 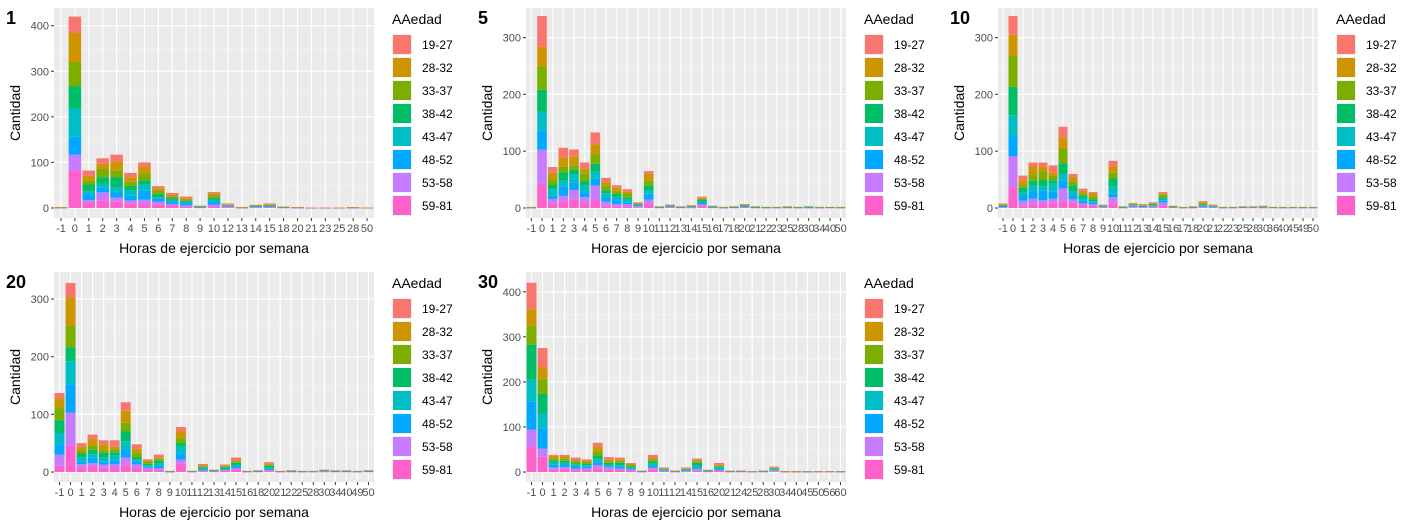 What do you see at coordinates (1193, 229) in the screenshot?
I see `x-tick-label: 18` at bounding box center [1193, 229].